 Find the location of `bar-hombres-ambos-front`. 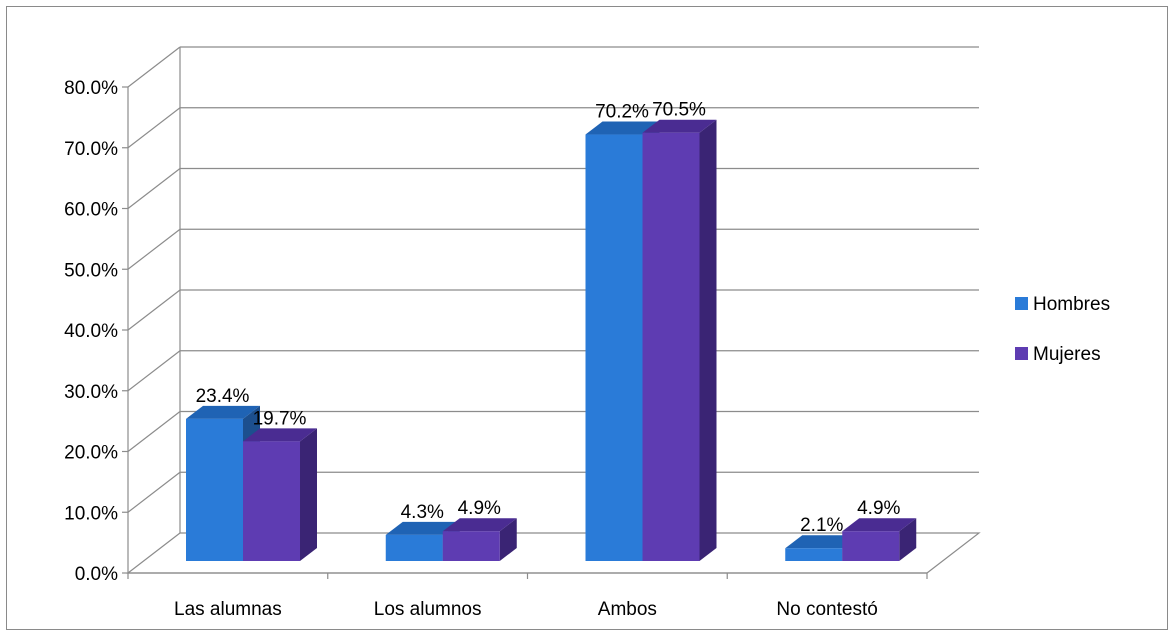

bar-hombres-ambos-front is located at coordinates (614, 347).